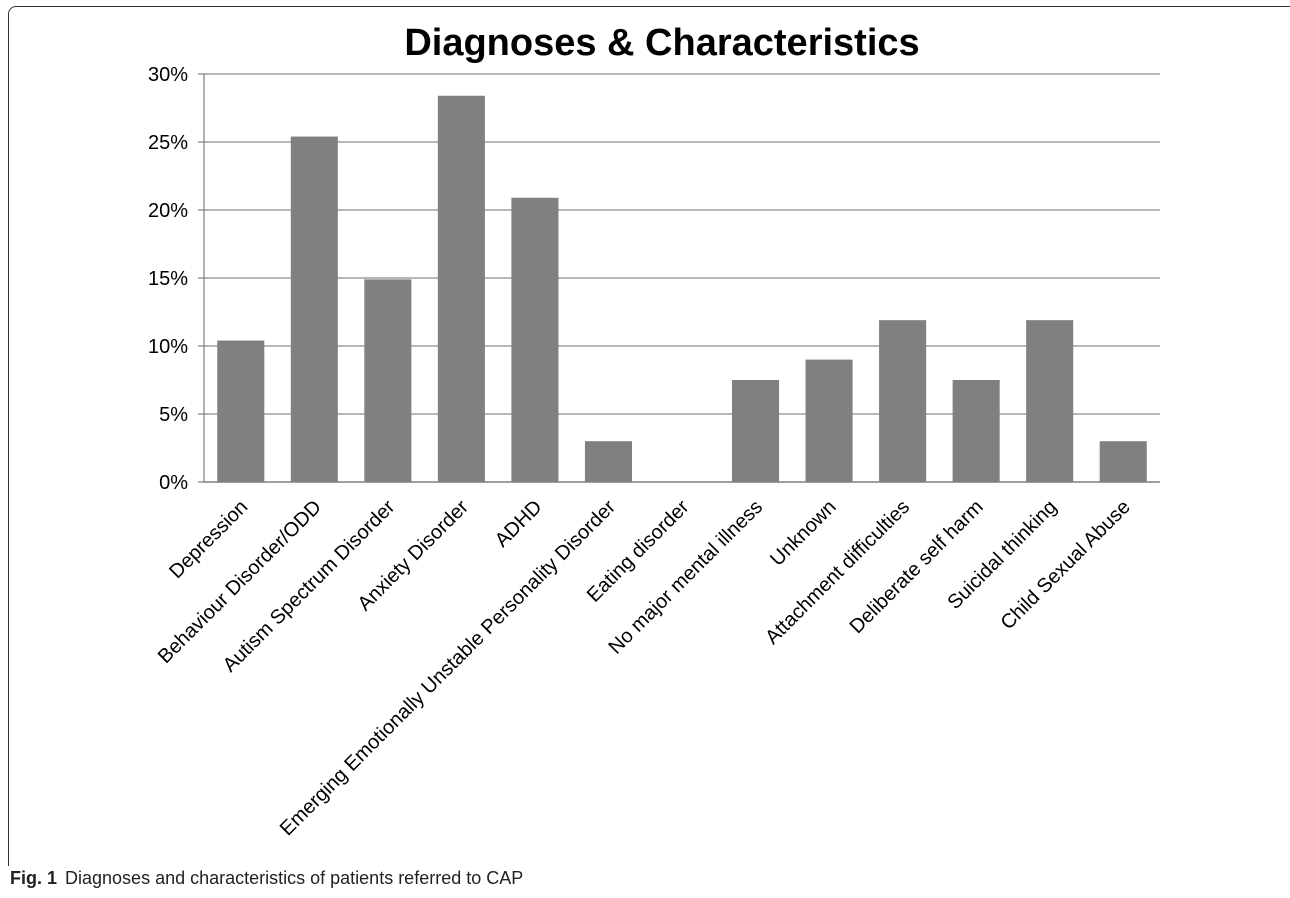  Describe the element at coordinates (34, 878) in the screenshot. I see `caption-label: Fig. 1` at that location.